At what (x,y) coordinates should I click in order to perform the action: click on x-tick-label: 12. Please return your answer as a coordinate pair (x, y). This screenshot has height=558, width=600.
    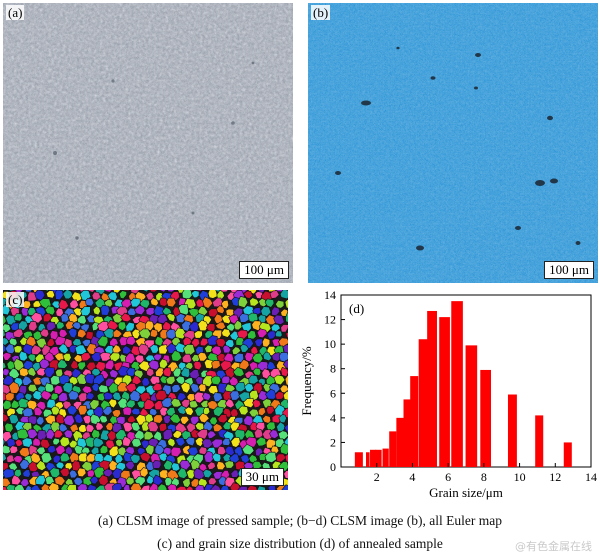
    Looking at the image, I should click on (555, 477).